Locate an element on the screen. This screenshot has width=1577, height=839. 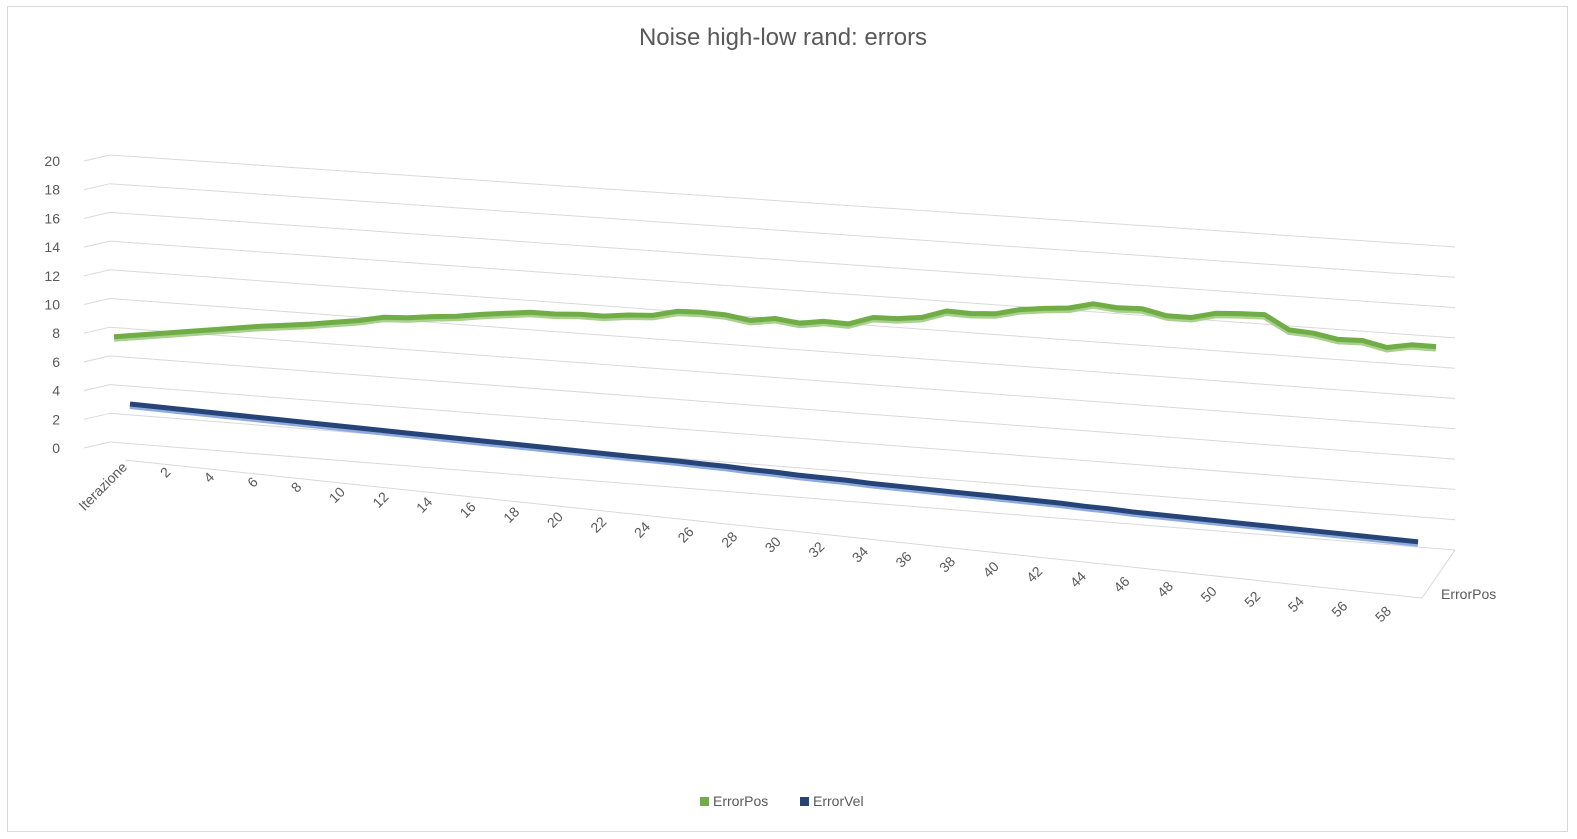
x-tick-label: 50 is located at coordinates (1208, 594).